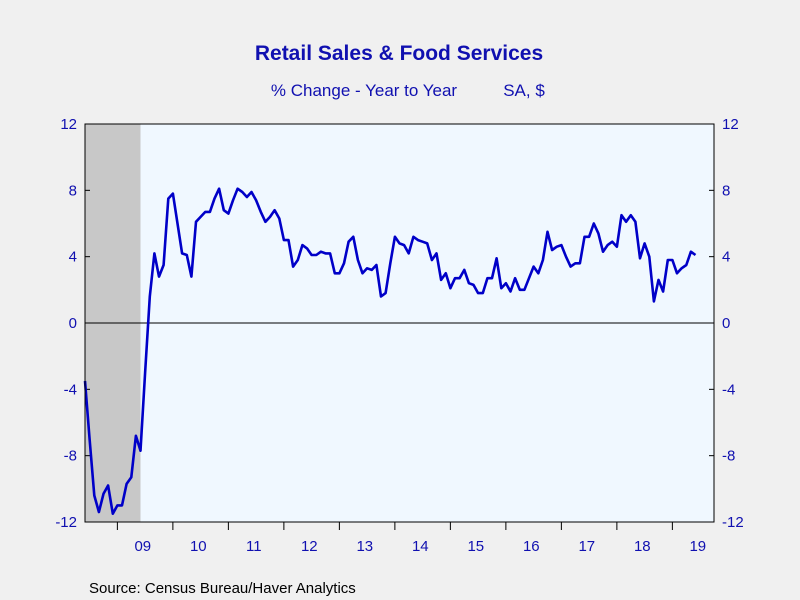 This screenshot has width=800, height=600. Describe the element at coordinates (73, 190) in the screenshot. I see `y-tick-label-left: 8` at that location.